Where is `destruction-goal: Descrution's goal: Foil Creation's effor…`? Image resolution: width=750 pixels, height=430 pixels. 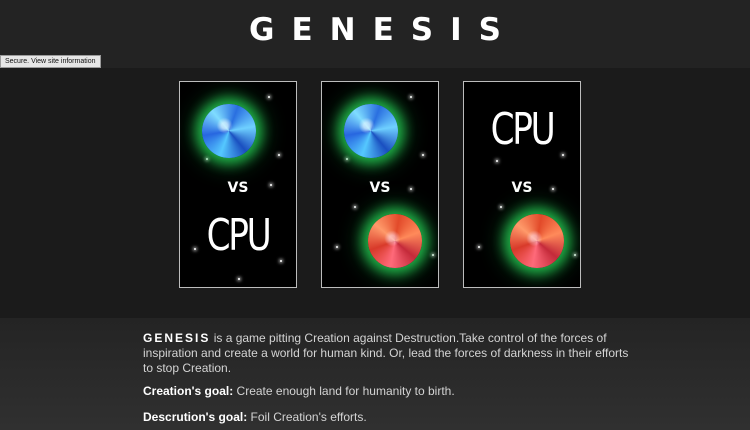
destruction-goal: Descrution's goal: Foil Creation's effor… is located at coordinates (388, 417).